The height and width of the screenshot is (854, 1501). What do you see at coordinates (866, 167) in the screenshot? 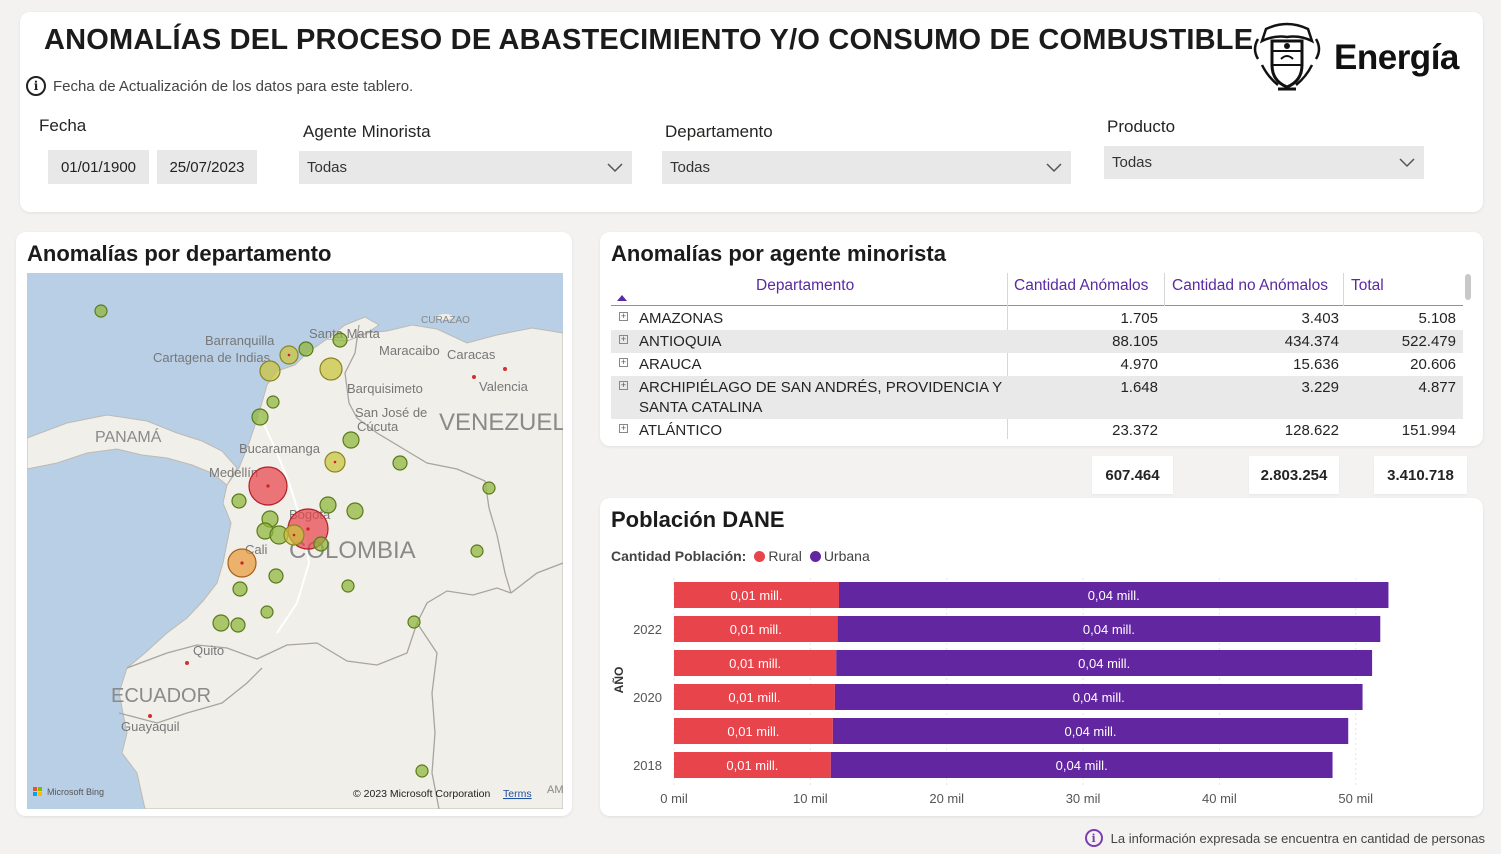
I see `departamento-dropdown: Todas` at bounding box center [866, 167].